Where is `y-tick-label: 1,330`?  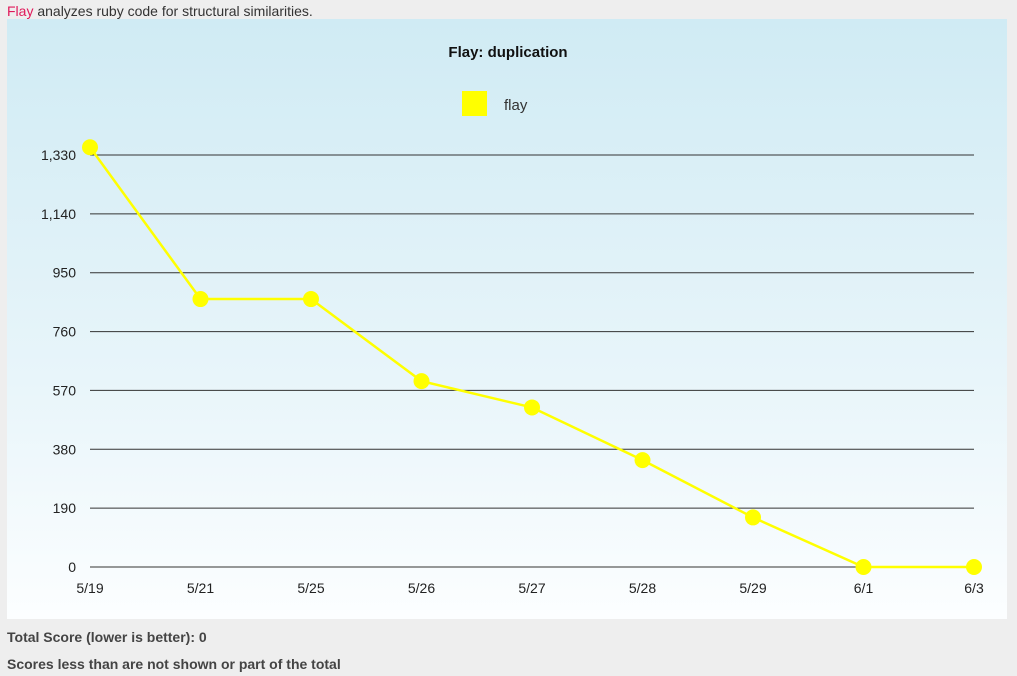
y-tick-label: 1,330 is located at coordinates (58, 155).